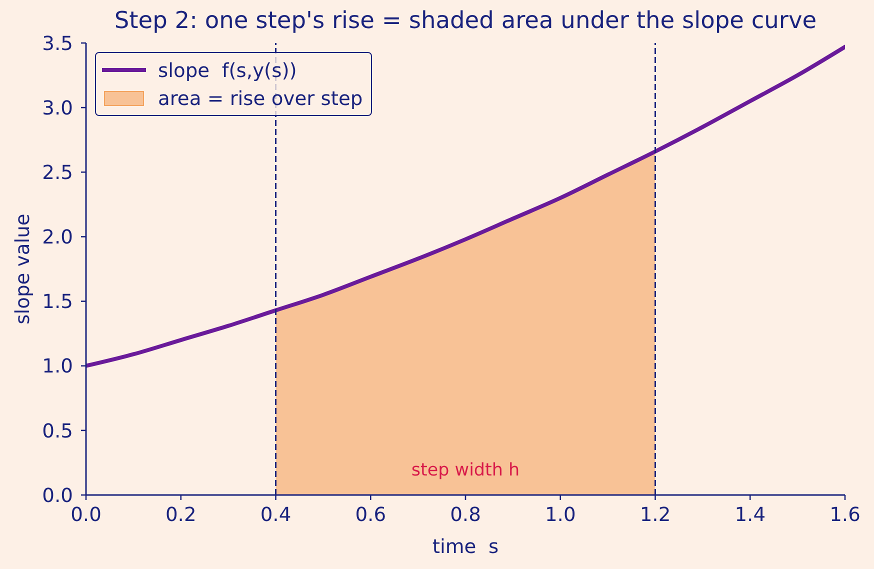 The width and height of the screenshot is (874, 569). I want to click on x-tick-label: 1.6, so click(845, 514).